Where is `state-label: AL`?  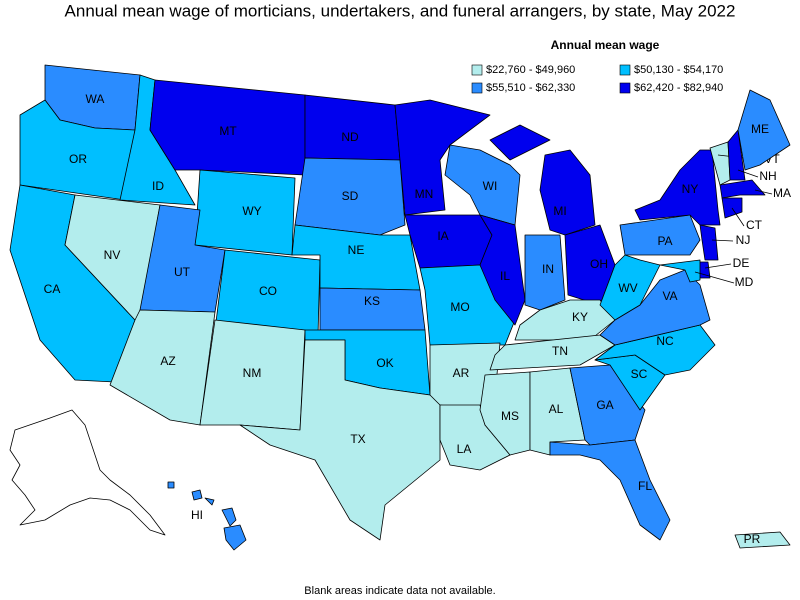 state-label: AL is located at coordinates (556, 409).